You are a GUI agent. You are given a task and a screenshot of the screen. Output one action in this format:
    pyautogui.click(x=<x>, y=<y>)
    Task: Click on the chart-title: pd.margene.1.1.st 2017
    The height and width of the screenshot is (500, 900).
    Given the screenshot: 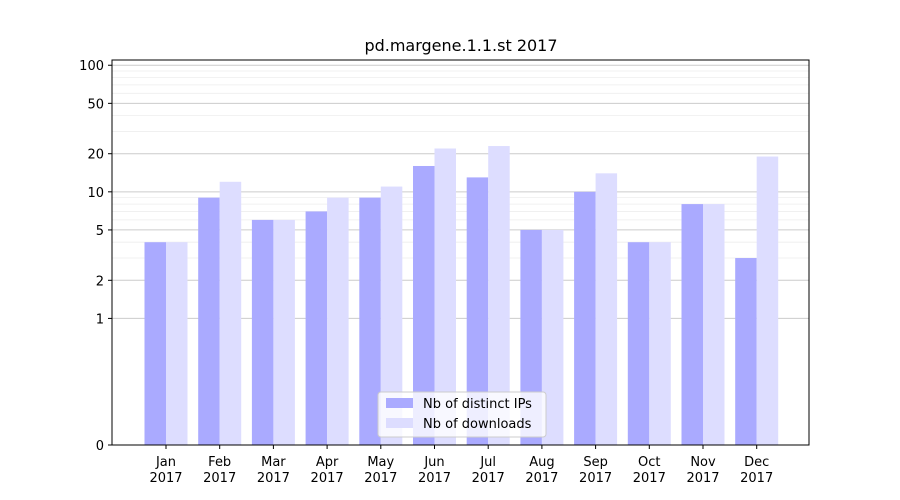 What is the action you would take?
    pyautogui.click(x=460, y=45)
    